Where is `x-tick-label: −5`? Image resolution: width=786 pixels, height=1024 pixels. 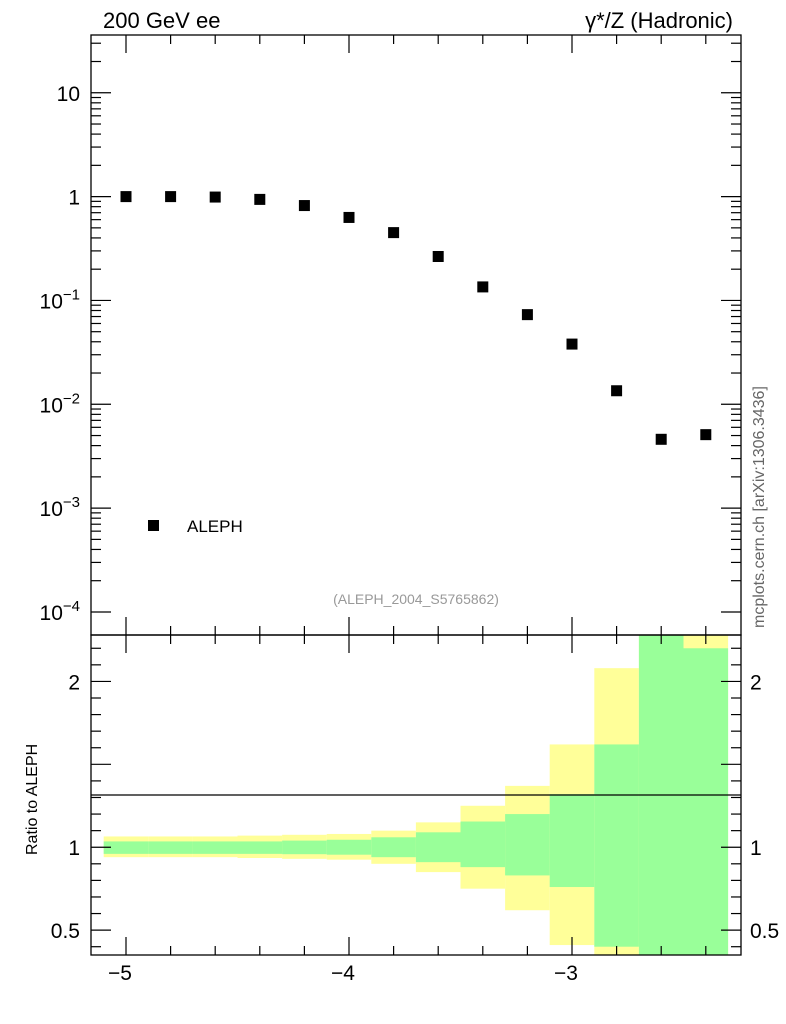
x-tick-label: −5 is located at coordinates (120, 973).